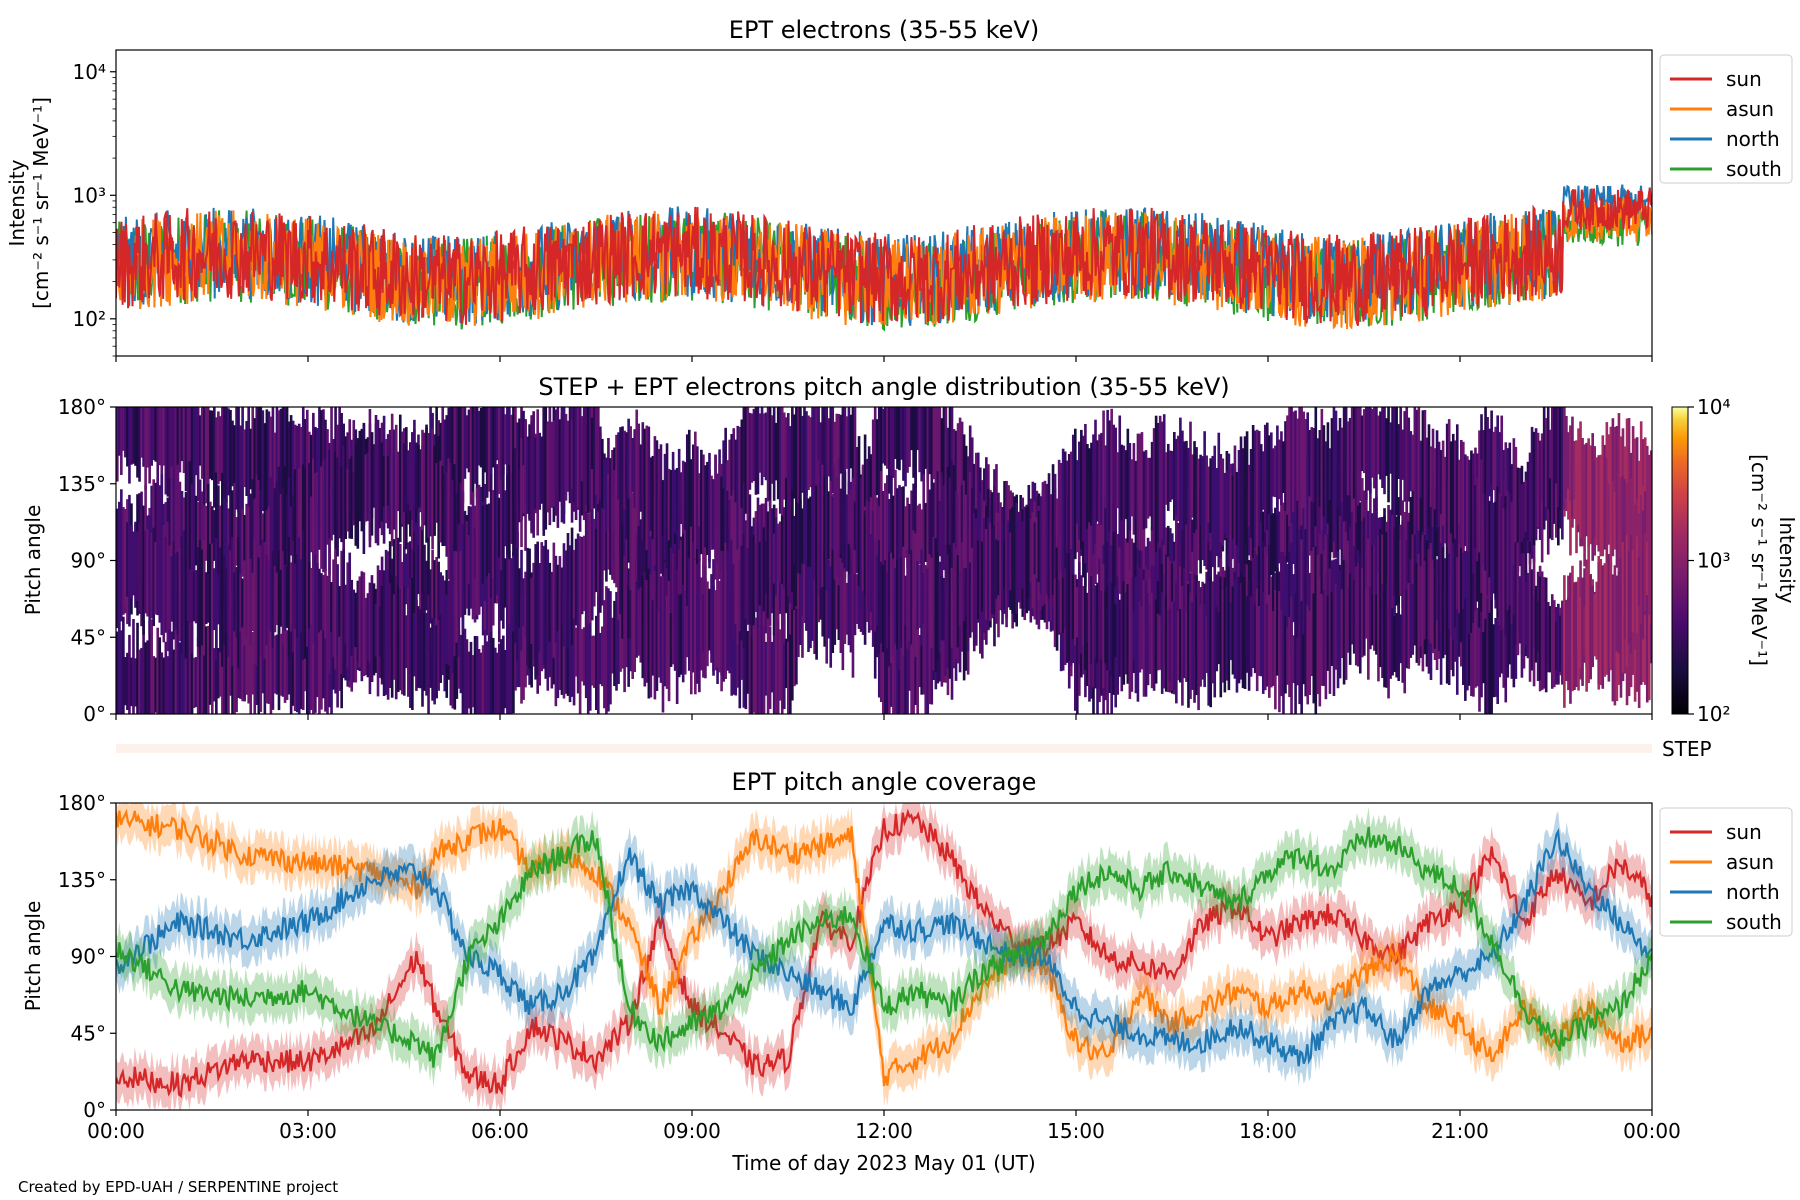  What do you see at coordinates (1726, 119) in the screenshot?
I see `intensity-legend-box` at bounding box center [1726, 119].